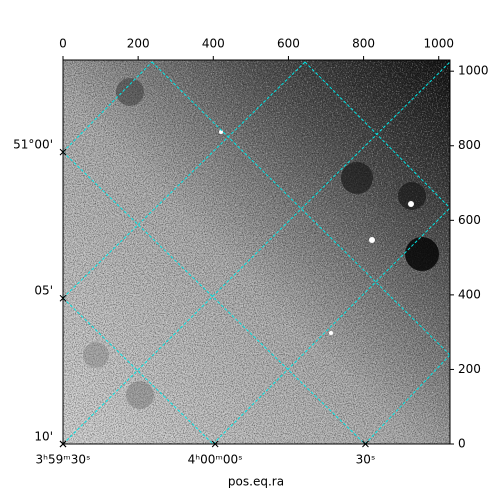  Describe the element at coordinates (469, 294) in the screenshot. I see `y-tick-label: 400` at that location.